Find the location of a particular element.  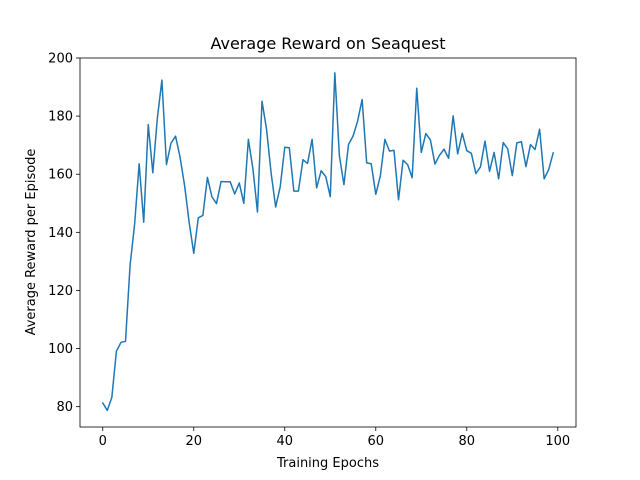

y-tick-label: 200 is located at coordinates (60, 59).